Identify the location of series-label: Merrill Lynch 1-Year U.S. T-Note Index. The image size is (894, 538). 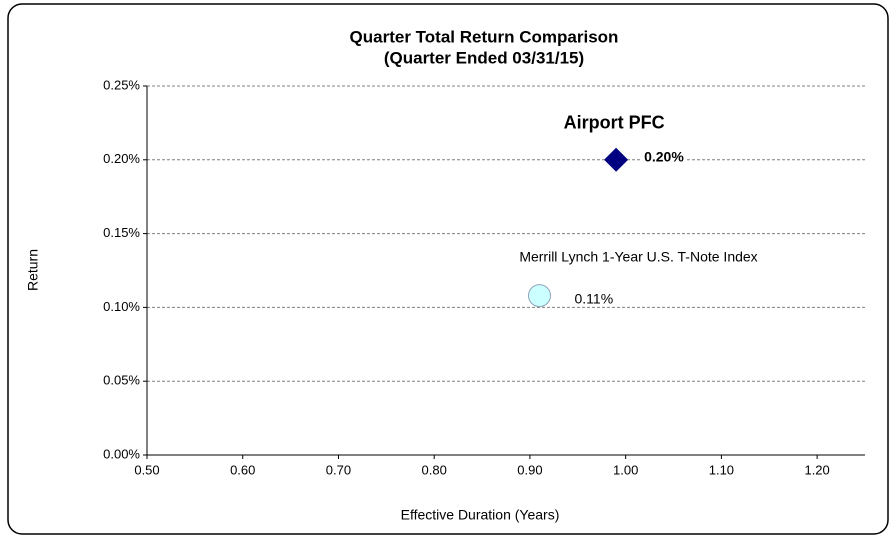
(638, 256).